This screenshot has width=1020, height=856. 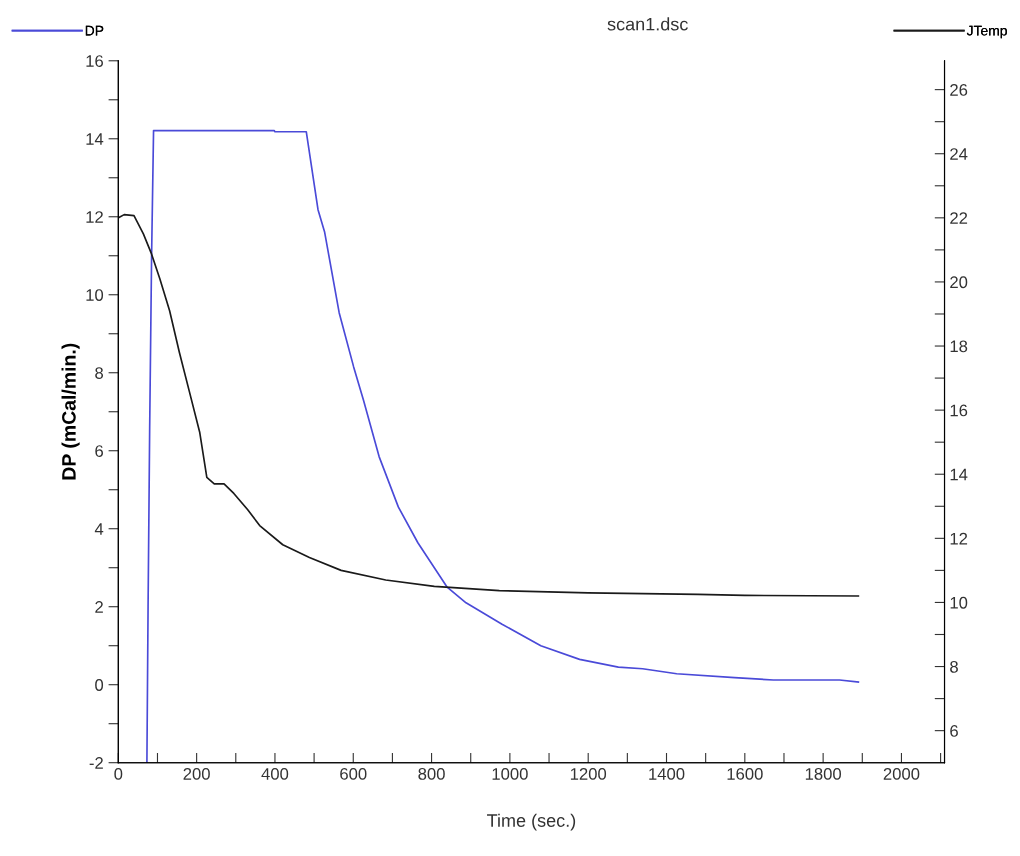 What do you see at coordinates (588, 774) in the screenshot?
I see `x-tick-label: 1200` at bounding box center [588, 774].